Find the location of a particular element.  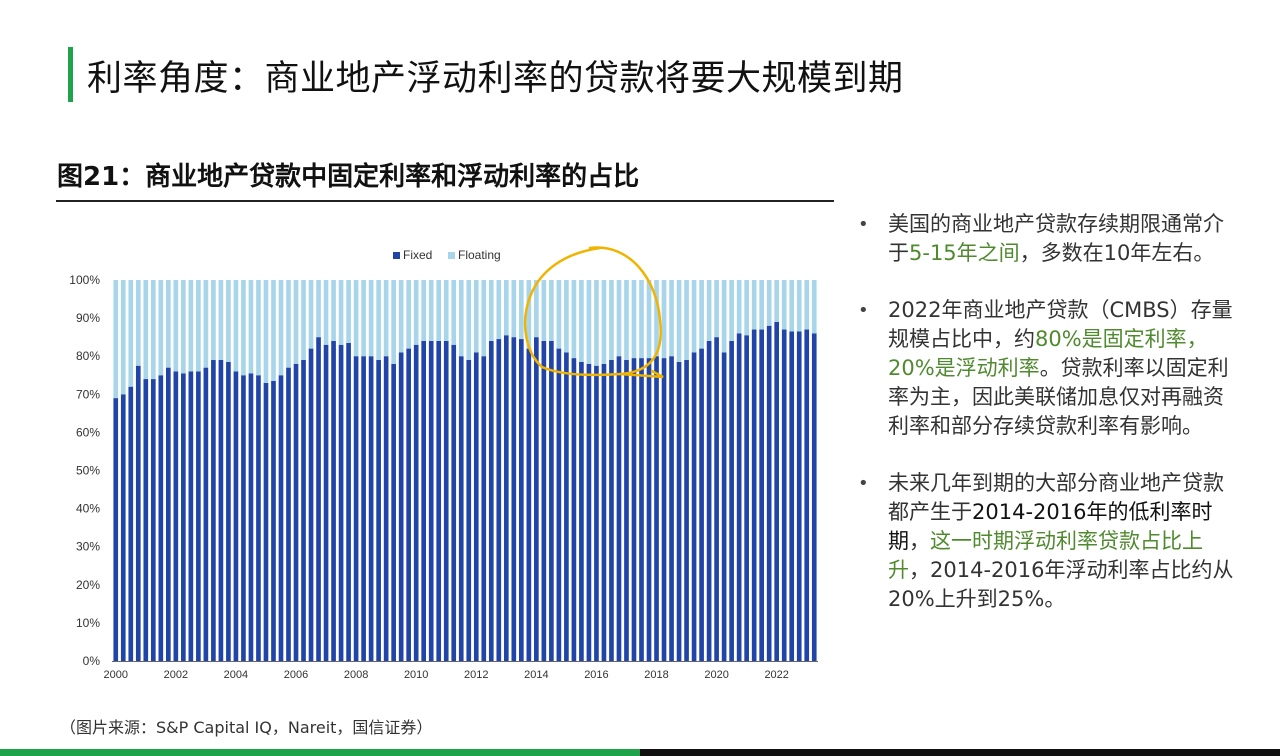

x-tick-label: 2022 is located at coordinates (776, 675).